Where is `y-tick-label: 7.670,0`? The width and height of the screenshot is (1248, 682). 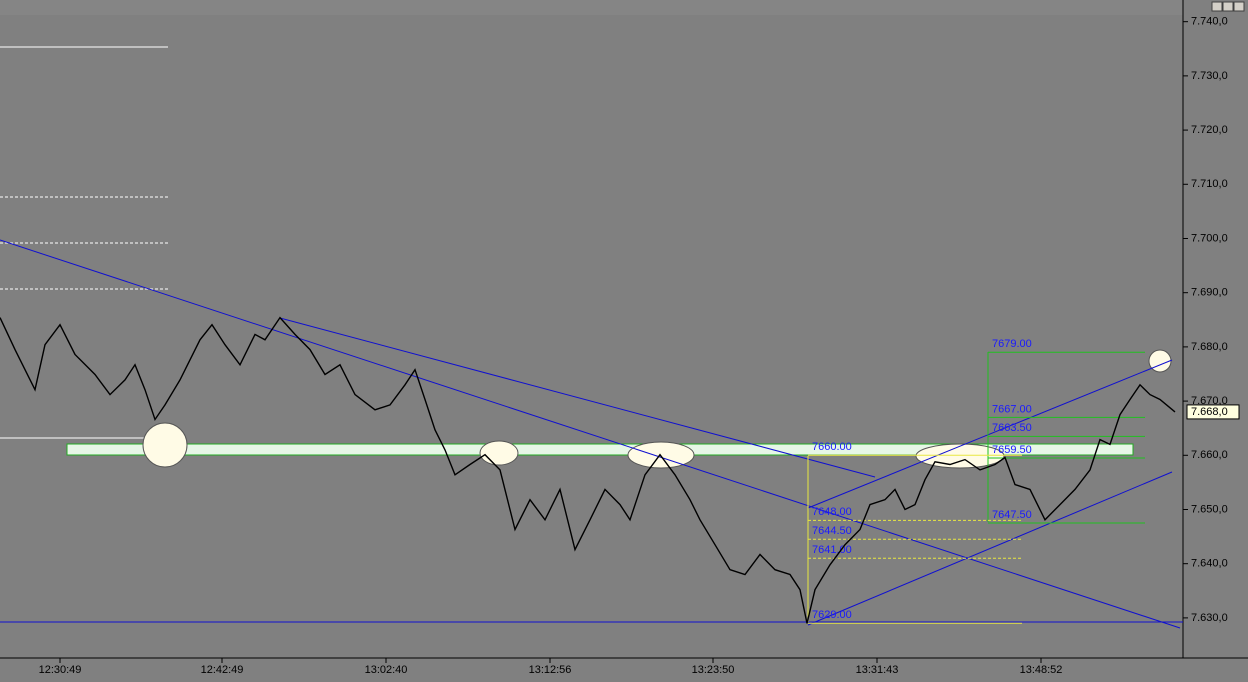 y-tick-label: 7.670,0 is located at coordinates (1209, 401).